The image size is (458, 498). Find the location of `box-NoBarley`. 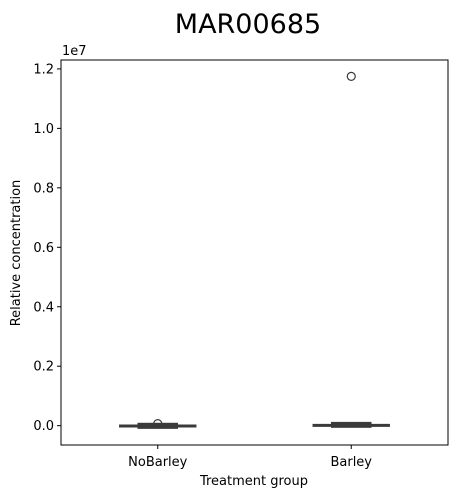

box-NoBarley is located at coordinates (158, 423).